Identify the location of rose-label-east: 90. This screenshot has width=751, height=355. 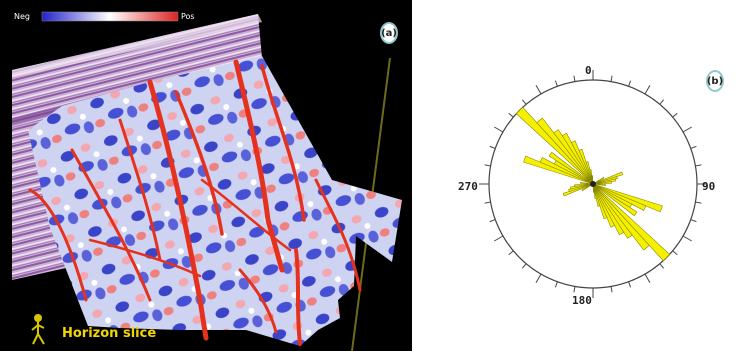
(709, 186).